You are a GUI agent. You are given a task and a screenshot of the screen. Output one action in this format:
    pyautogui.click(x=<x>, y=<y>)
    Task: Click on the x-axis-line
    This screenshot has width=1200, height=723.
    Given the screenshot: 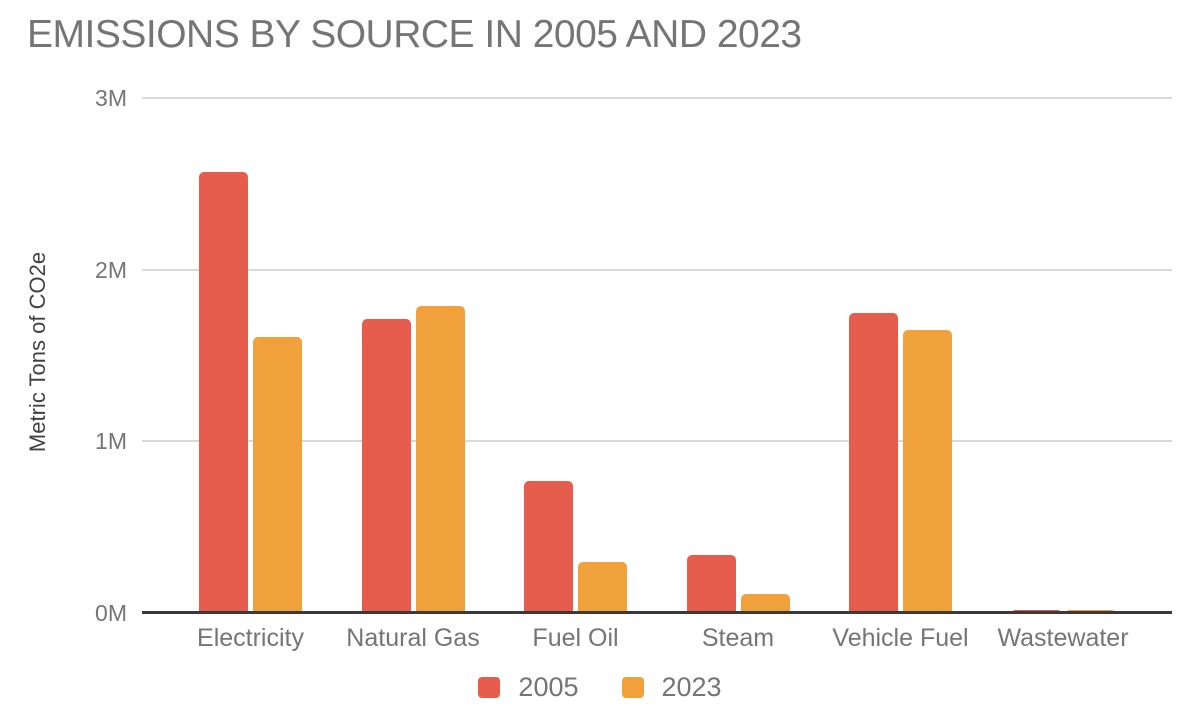 What is the action you would take?
    pyautogui.click(x=657, y=612)
    